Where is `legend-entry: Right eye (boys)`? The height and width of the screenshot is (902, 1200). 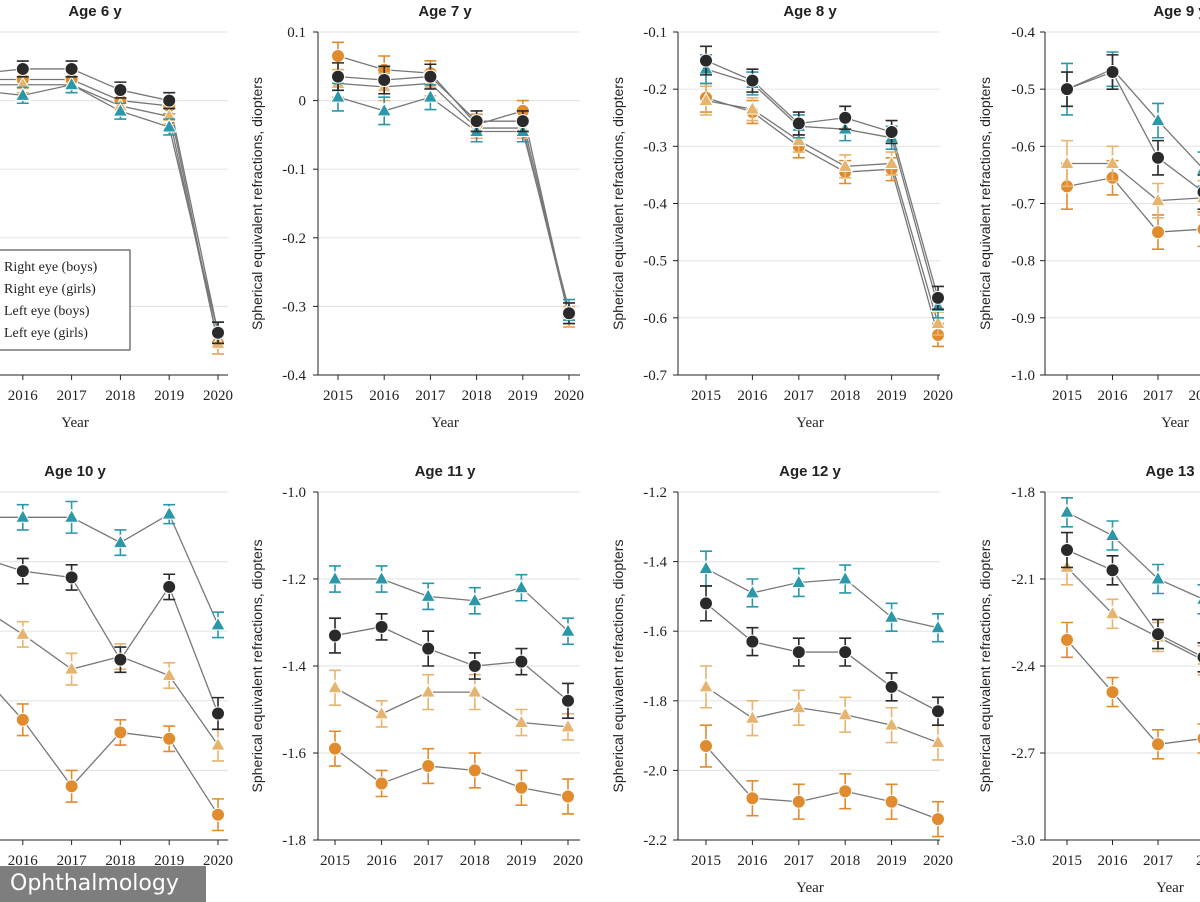 legend-entry: Right eye (boys) is located at coordinates (51, 267).